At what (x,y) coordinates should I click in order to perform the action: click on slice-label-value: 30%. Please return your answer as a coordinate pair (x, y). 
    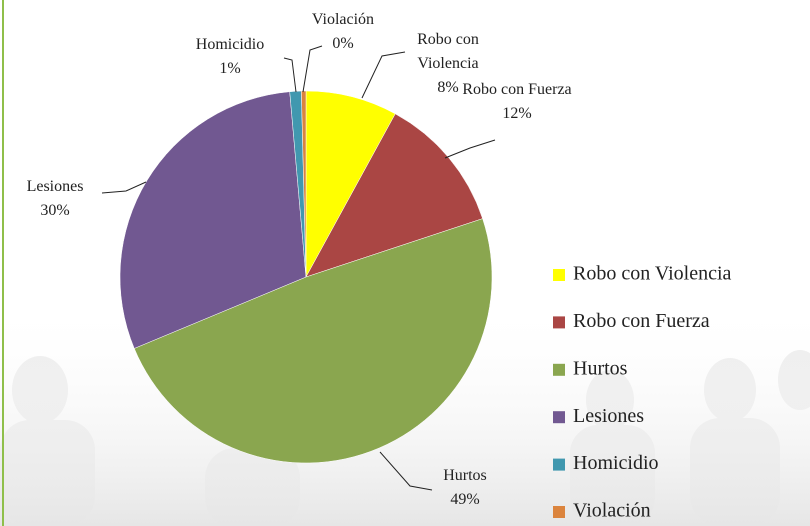
    Looking at the image, I should click on (55, 210).